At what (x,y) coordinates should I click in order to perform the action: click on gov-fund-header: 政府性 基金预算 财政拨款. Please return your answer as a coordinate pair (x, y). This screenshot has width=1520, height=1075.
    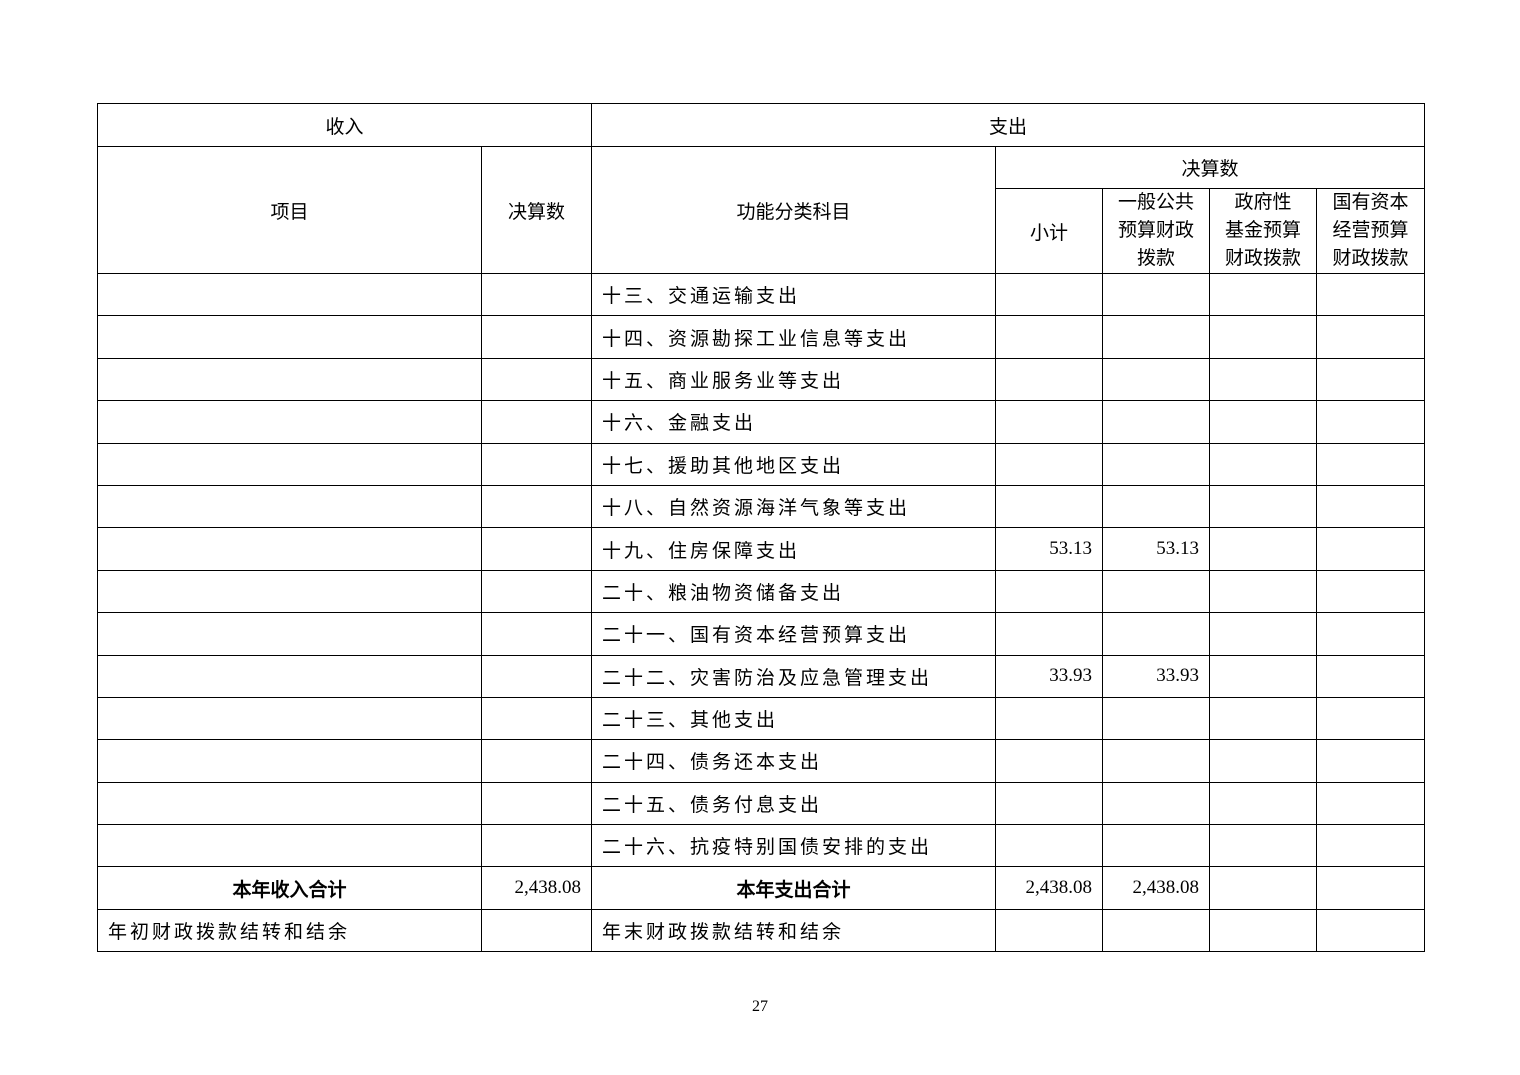
    Looking at the image, I should click on (1263, 231).